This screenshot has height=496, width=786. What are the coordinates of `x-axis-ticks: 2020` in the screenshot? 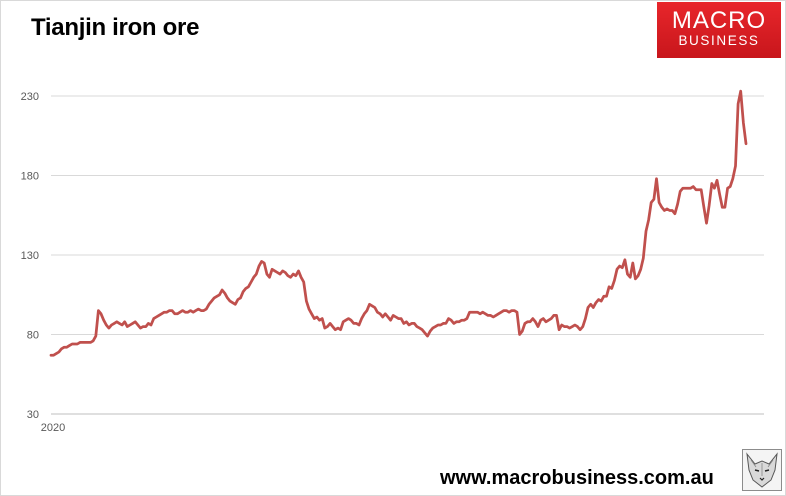 It's located at (53, 428).